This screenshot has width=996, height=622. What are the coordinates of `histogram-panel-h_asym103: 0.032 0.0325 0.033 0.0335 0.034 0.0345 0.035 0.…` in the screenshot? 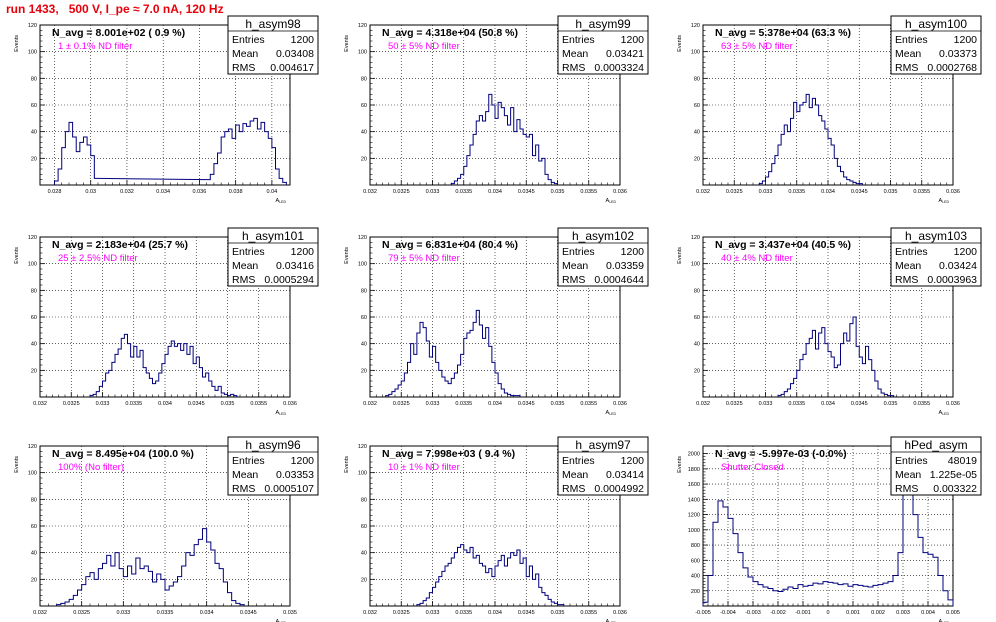 It's located at (829, 321).